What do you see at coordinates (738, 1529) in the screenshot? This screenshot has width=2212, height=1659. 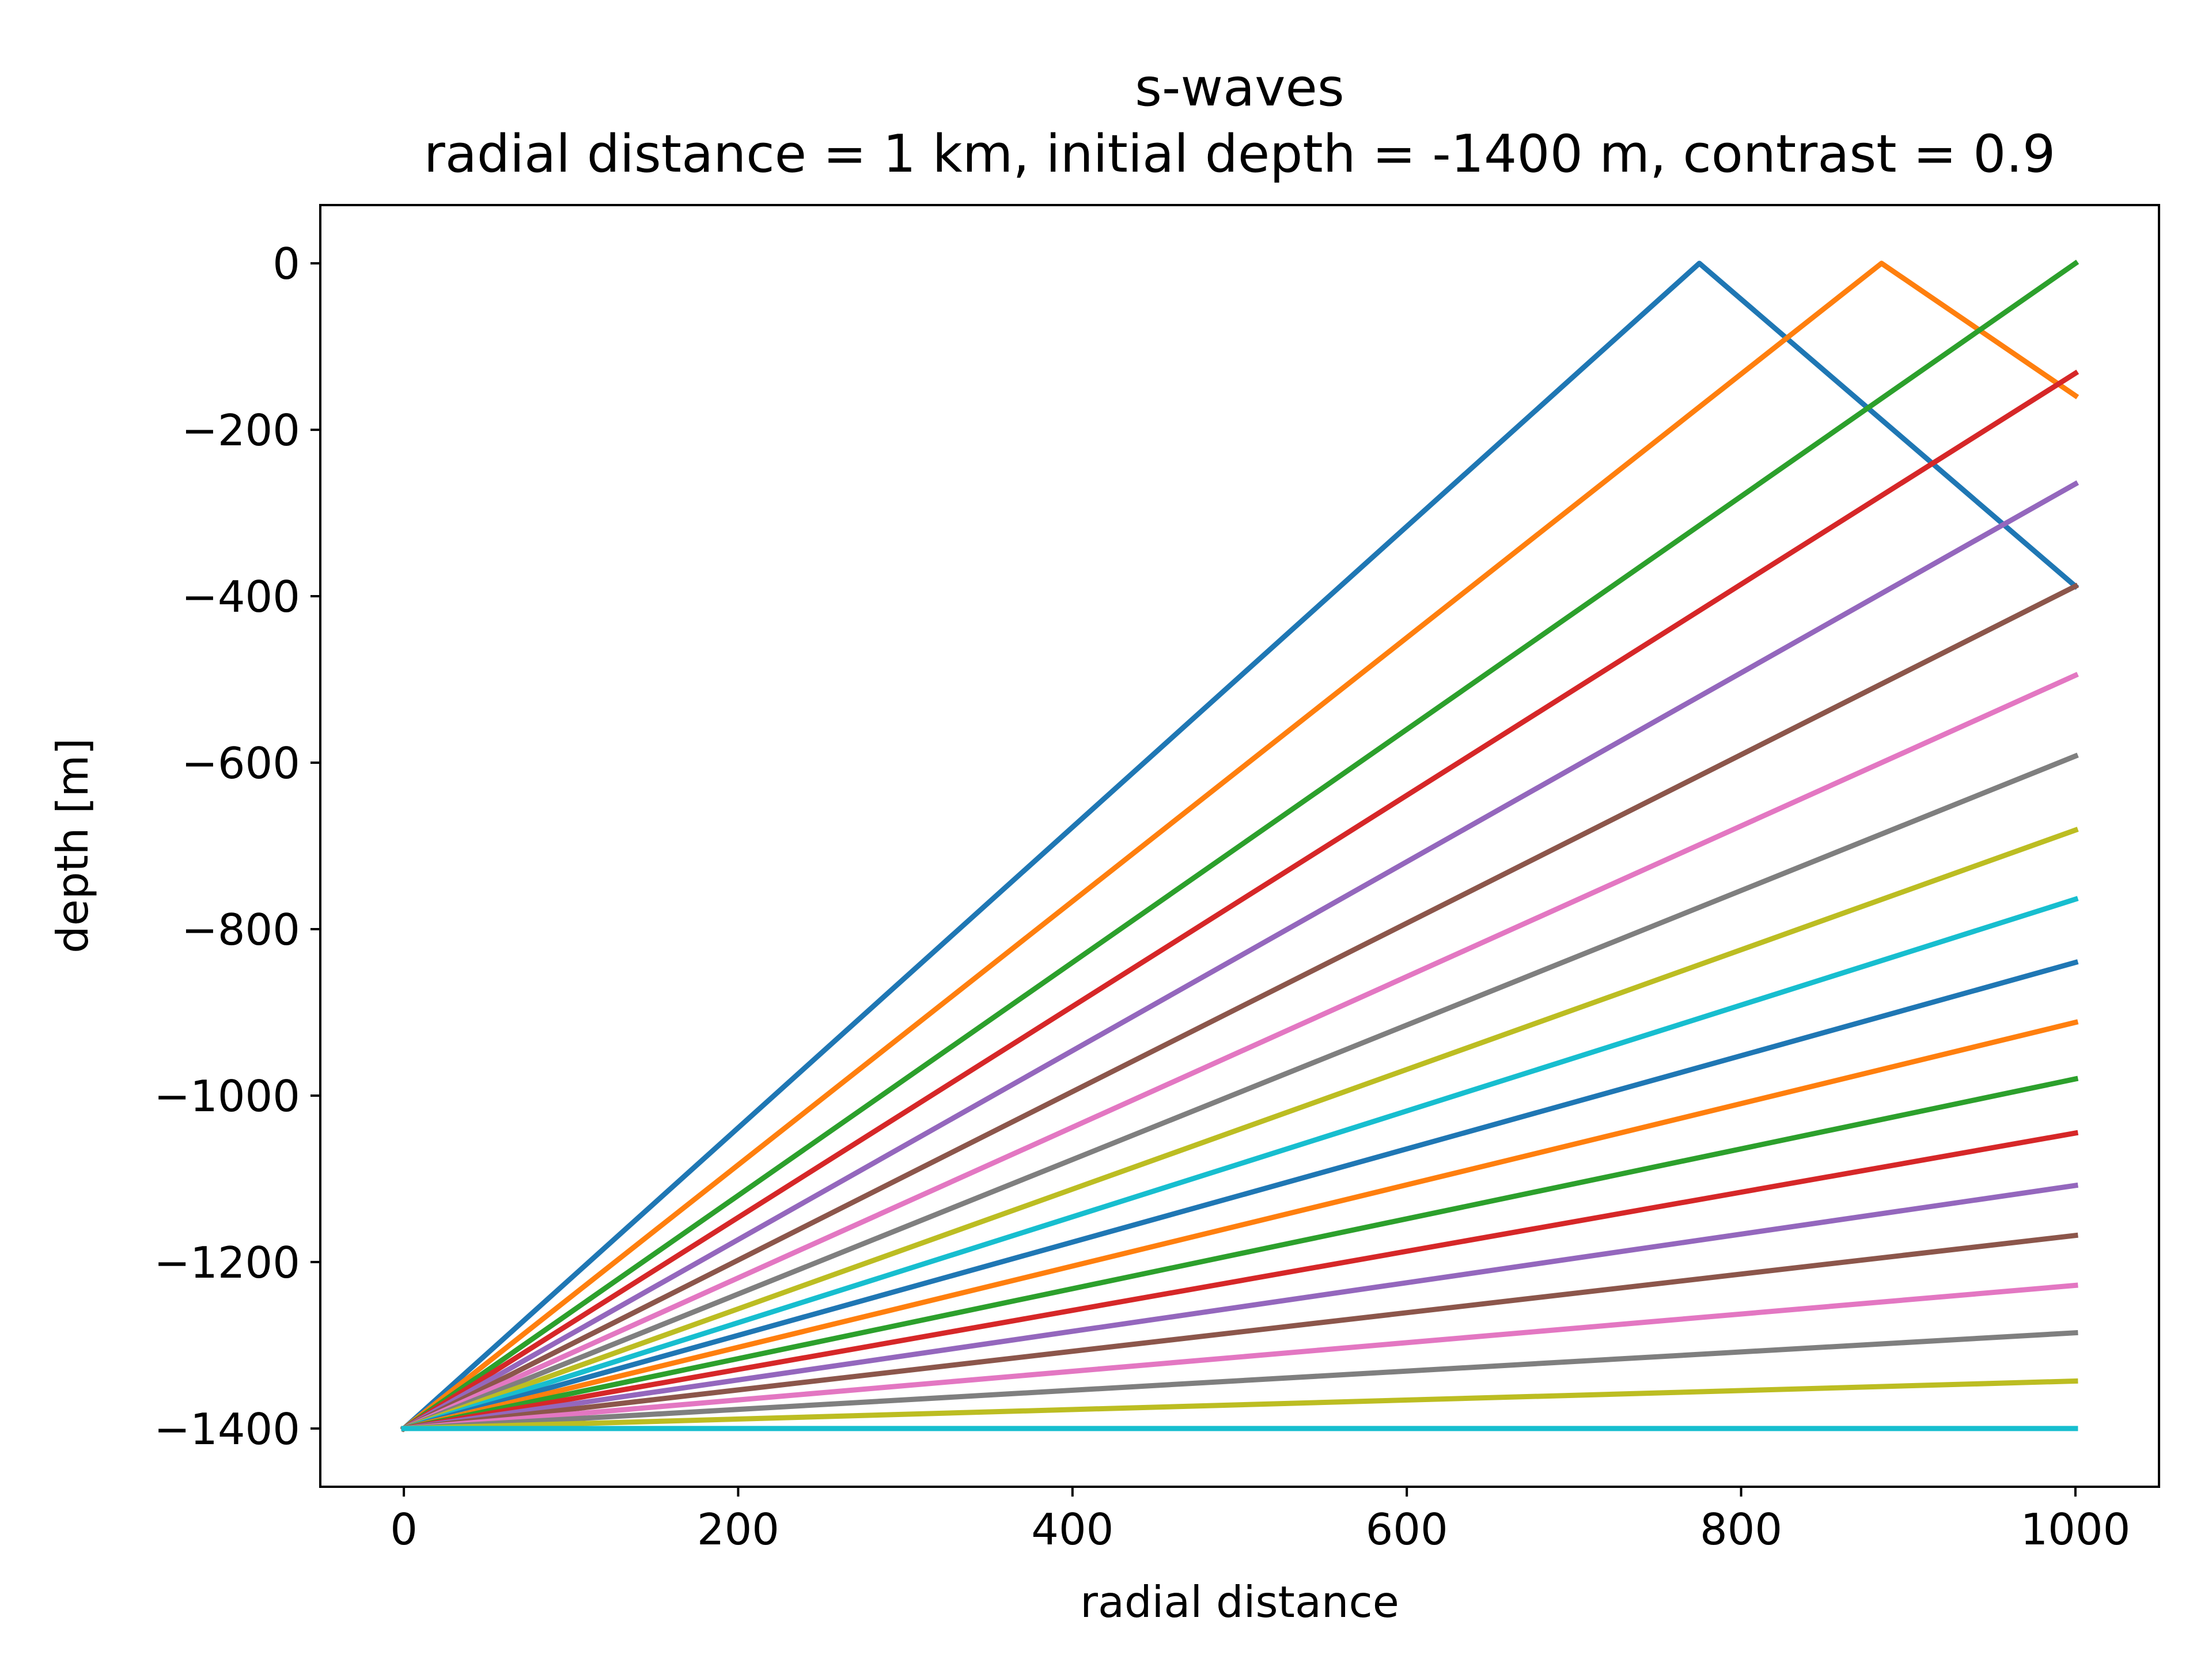 I see `x-tick-label: 200` at bounding box center [738, 1529].